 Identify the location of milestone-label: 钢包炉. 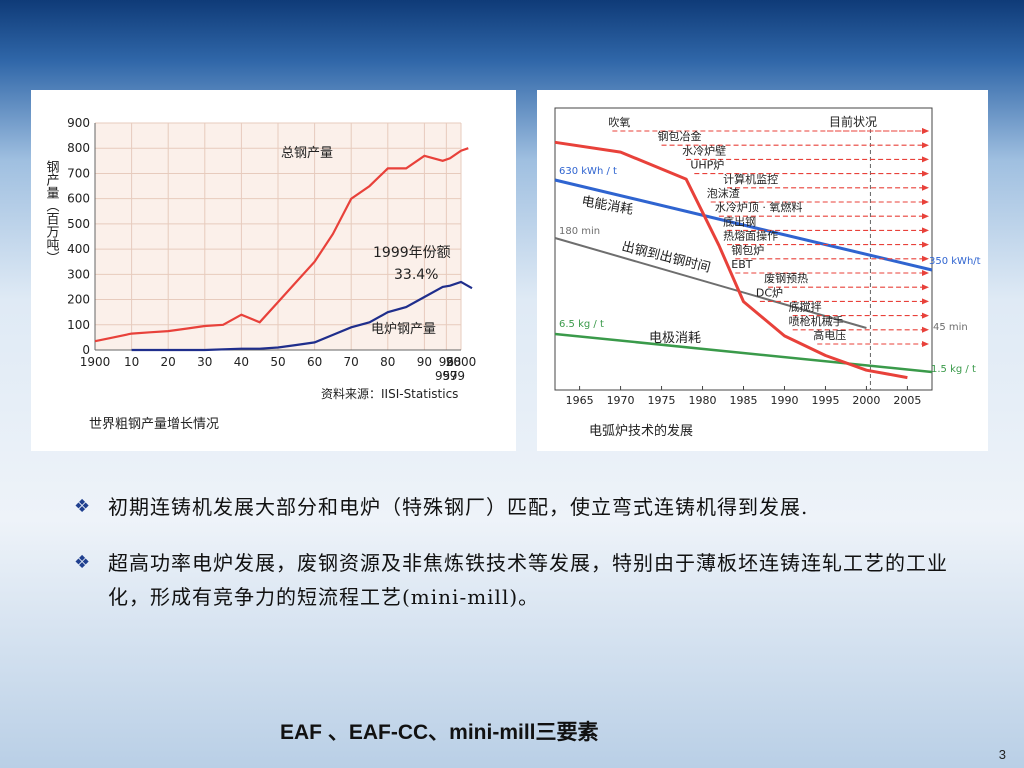
(747, 250).